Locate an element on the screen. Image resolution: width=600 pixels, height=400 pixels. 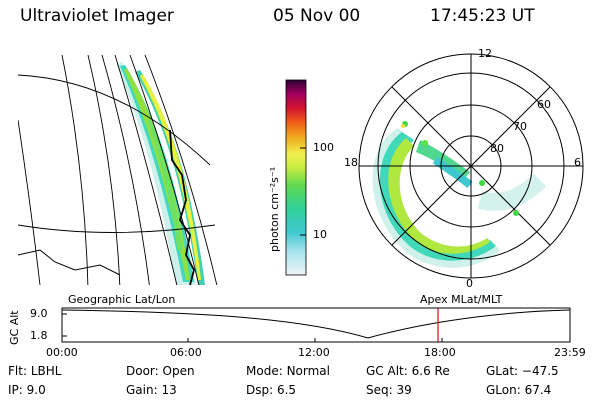
info-gain: Gain: 13 is located at coordinates (151, 390).